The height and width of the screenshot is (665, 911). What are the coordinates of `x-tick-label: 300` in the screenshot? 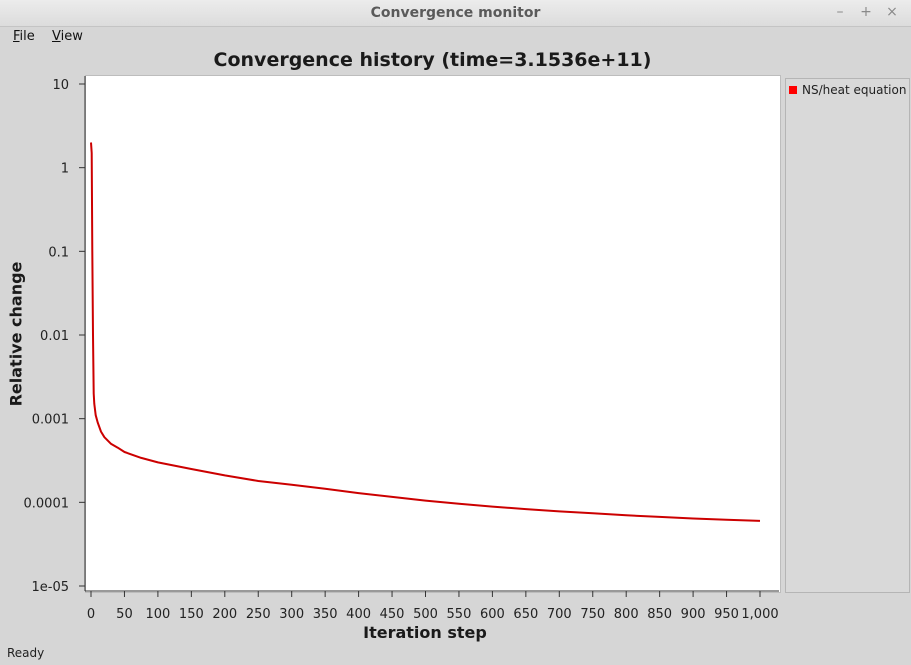 It's located at (291, 614).